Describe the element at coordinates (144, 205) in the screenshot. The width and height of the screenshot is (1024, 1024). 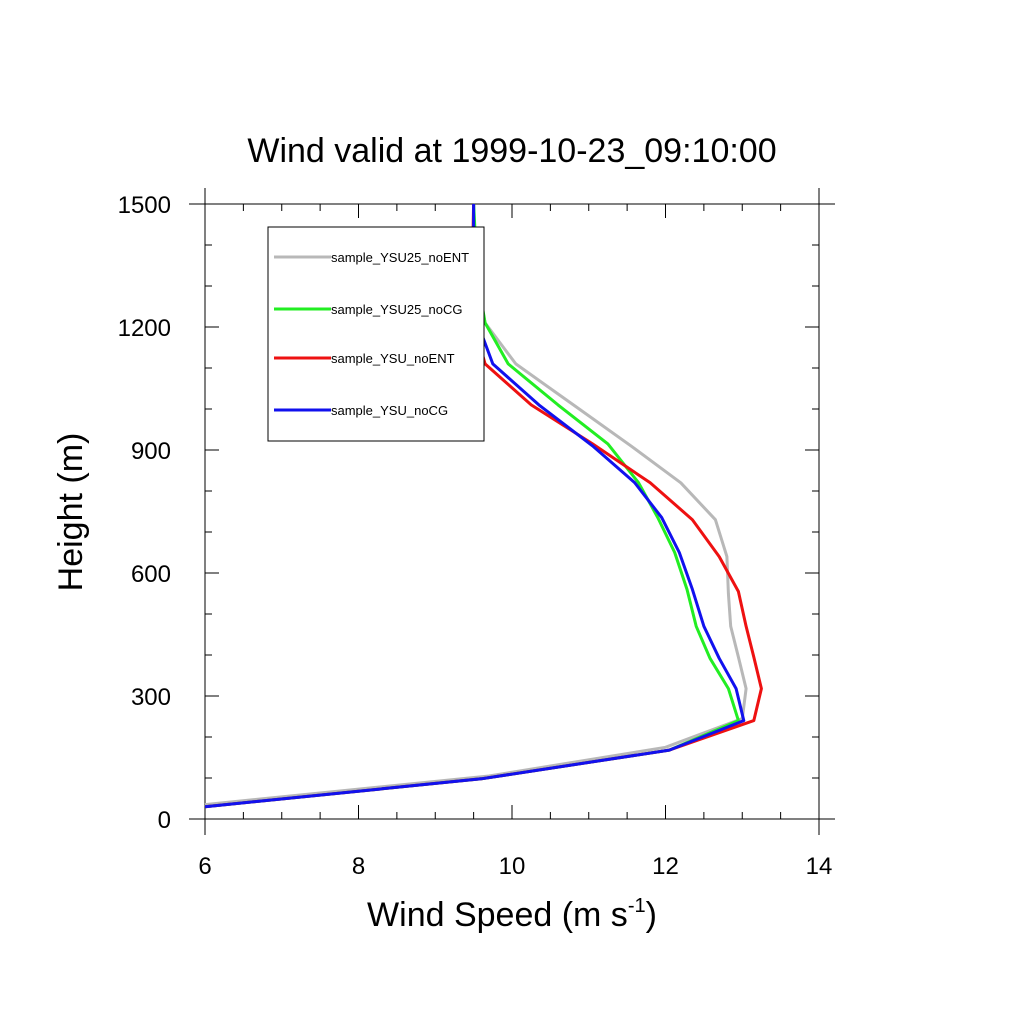
I see `y-tick-label: 1500` at that location.